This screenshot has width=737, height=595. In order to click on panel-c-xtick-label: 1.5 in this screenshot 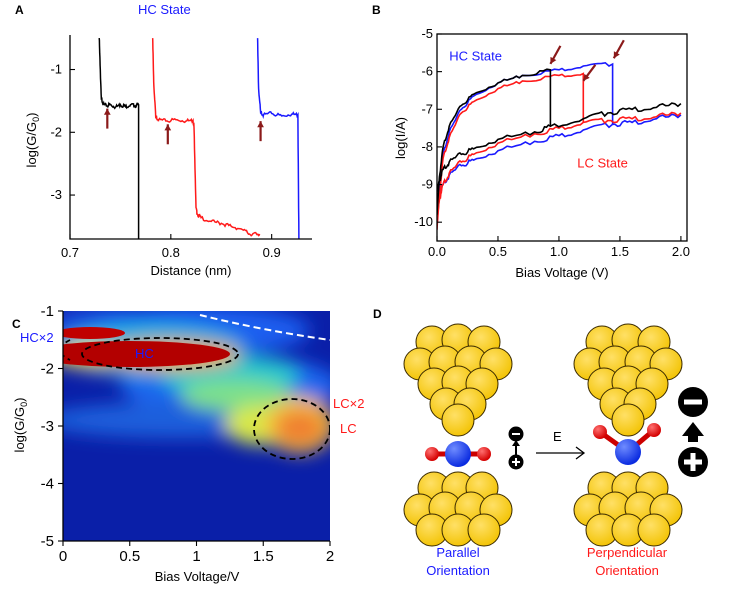, I will do `click(263, 556)`.